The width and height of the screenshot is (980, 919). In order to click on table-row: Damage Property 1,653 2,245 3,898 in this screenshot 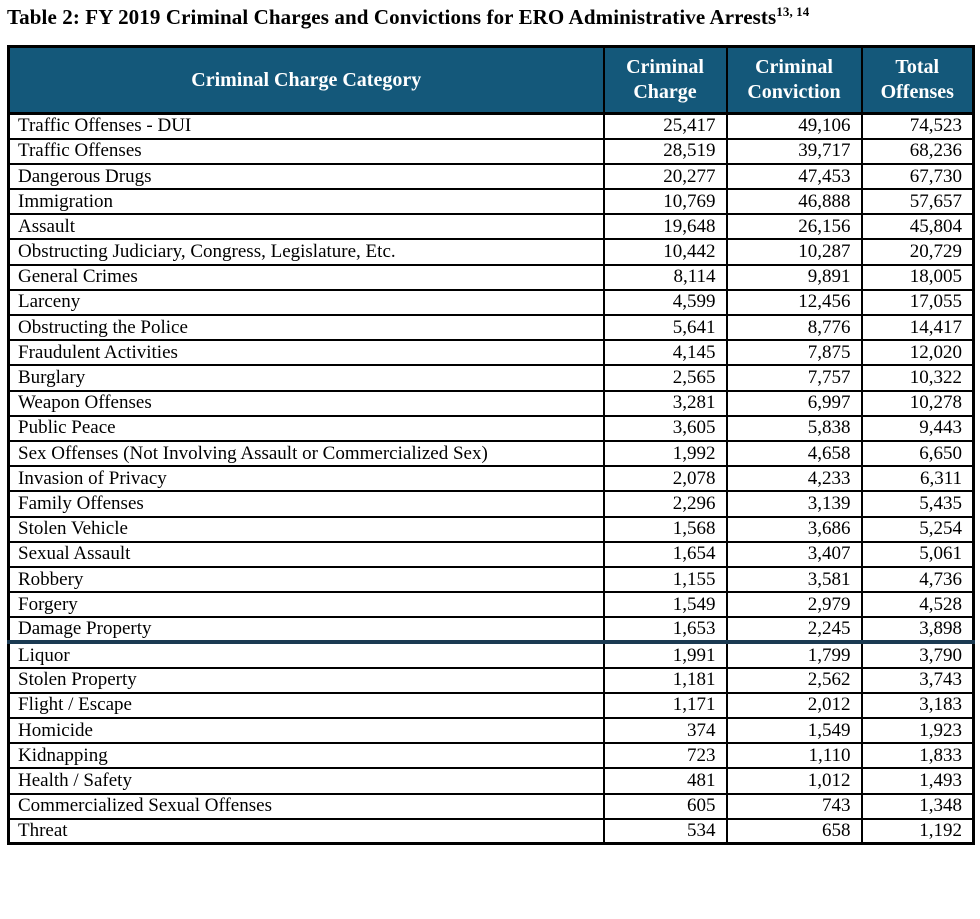, I will do `click(491, 630)`.